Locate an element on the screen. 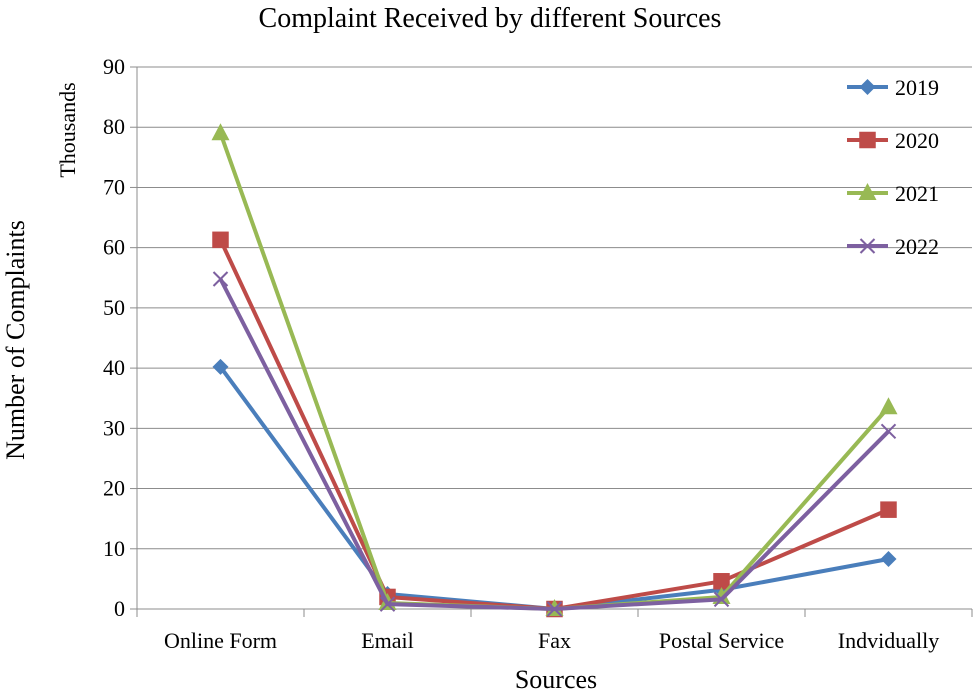 Image resolution: width=980 pixels, height=693 pixels. x-tick-label: Online Form is located at coordinates (220, 640).